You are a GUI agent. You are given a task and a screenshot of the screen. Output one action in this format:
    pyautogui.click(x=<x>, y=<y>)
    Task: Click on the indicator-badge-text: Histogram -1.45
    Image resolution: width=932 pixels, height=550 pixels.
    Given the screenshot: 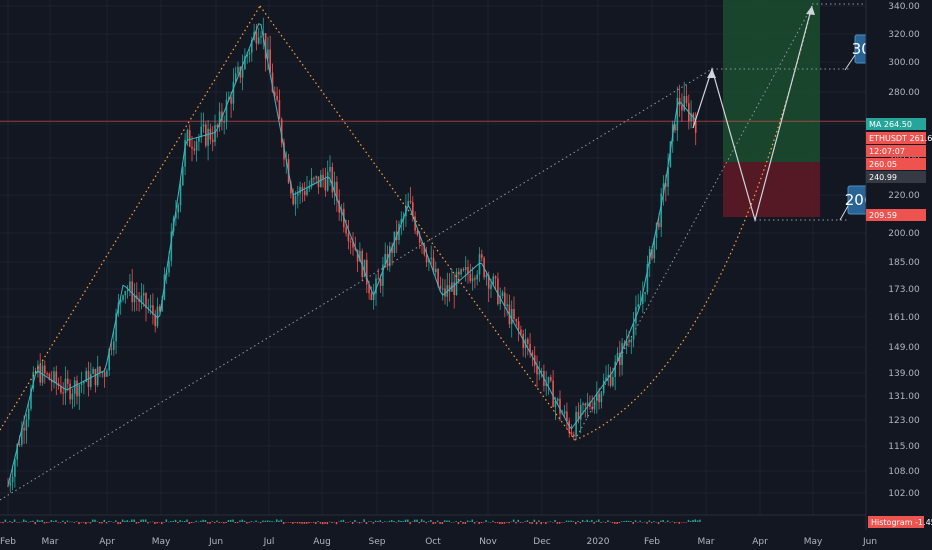 What is the action you would take?
    pyautogui.click(x=901, y=522)
    